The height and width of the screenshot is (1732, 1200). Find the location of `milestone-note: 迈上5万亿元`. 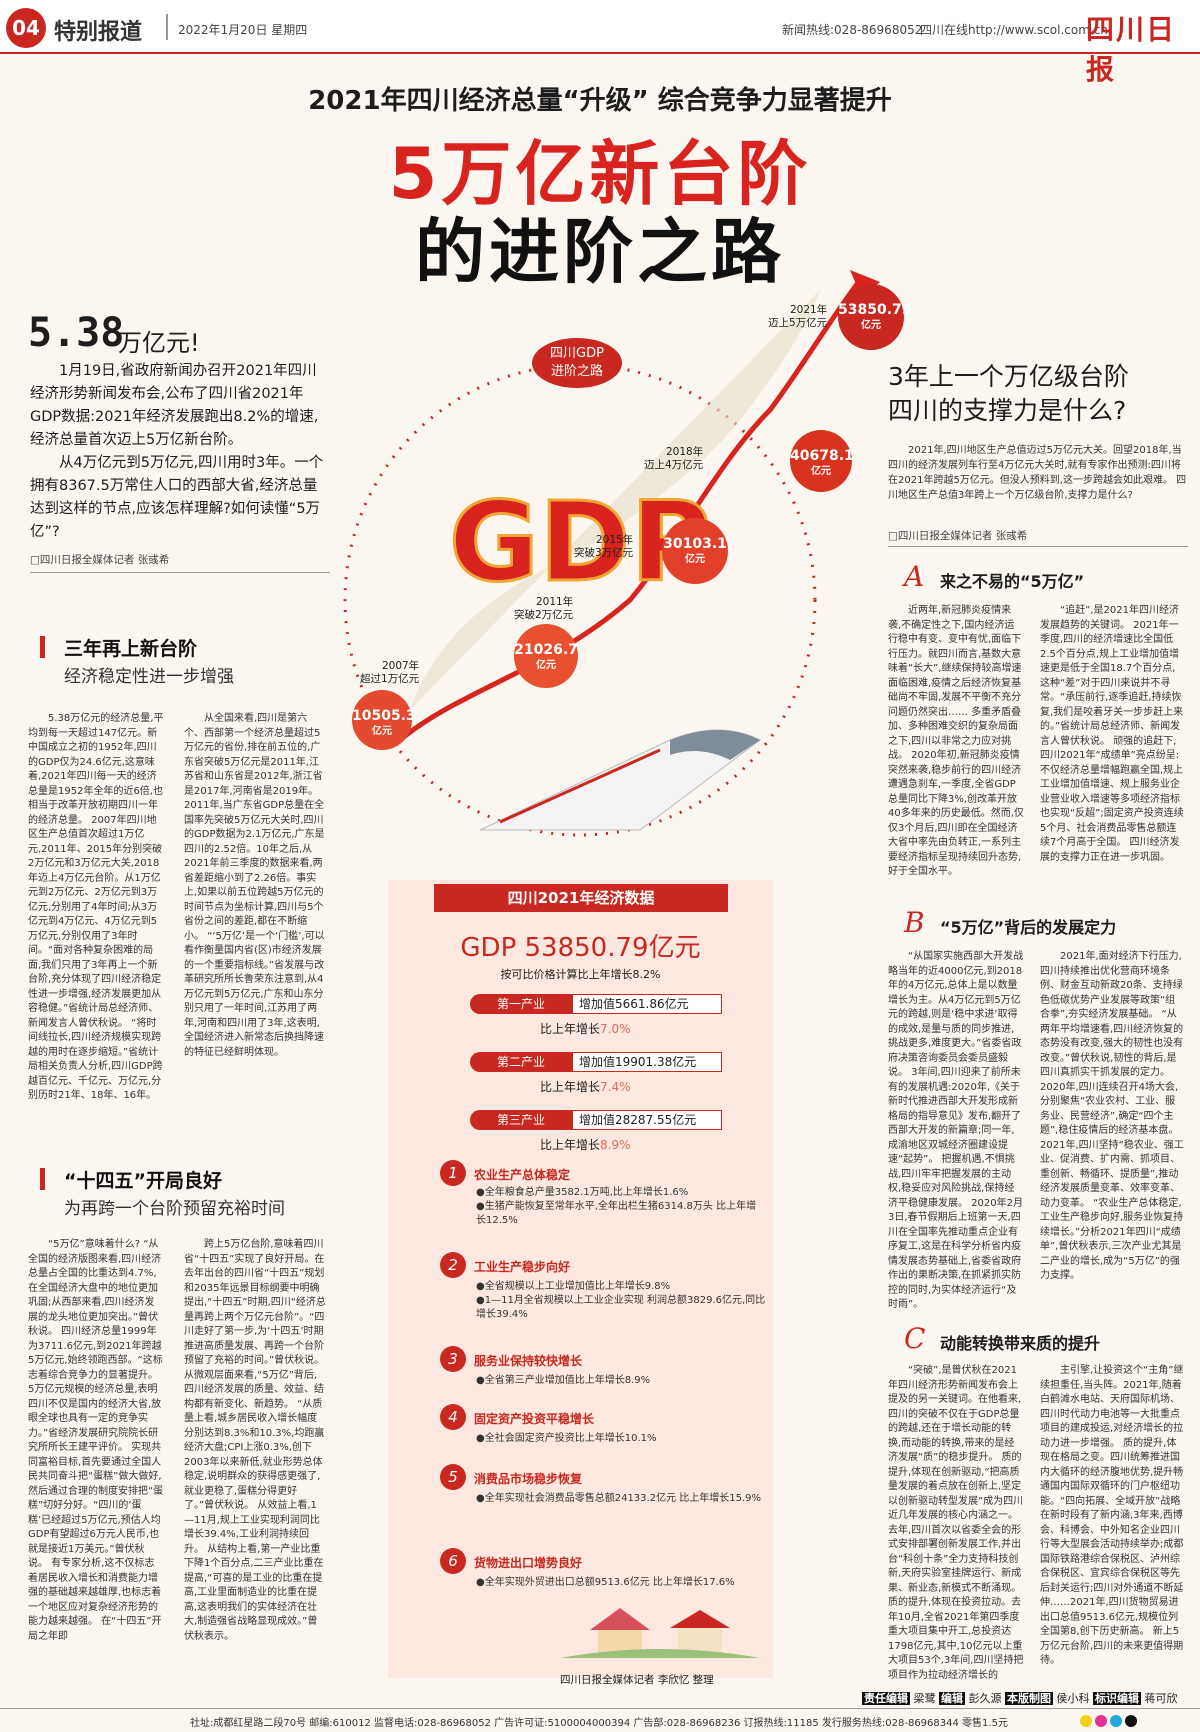

milestone-note: 迈上5万亿元 is located at coordinates (798, 323).